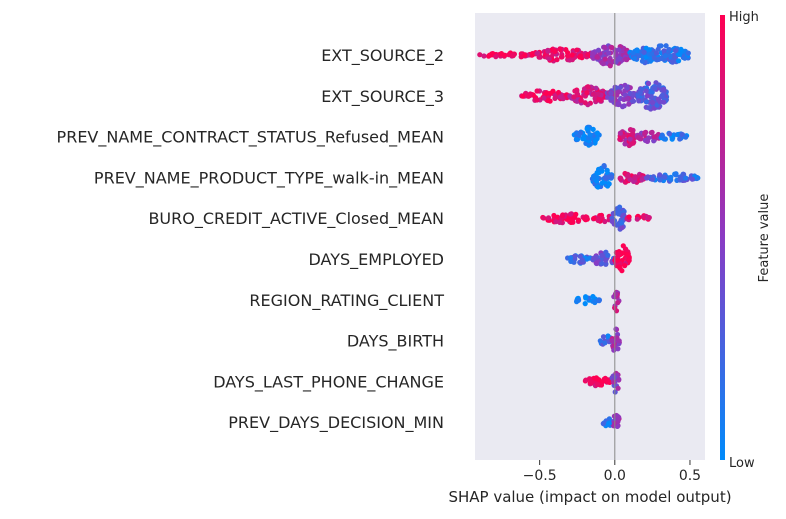 Image resolution: width=786 pixels, height=519 pixels. Describe the element at coordinates (377, 260) in the screenshot. I see `feature-label: DAYS_EMPLOYED` at that location.